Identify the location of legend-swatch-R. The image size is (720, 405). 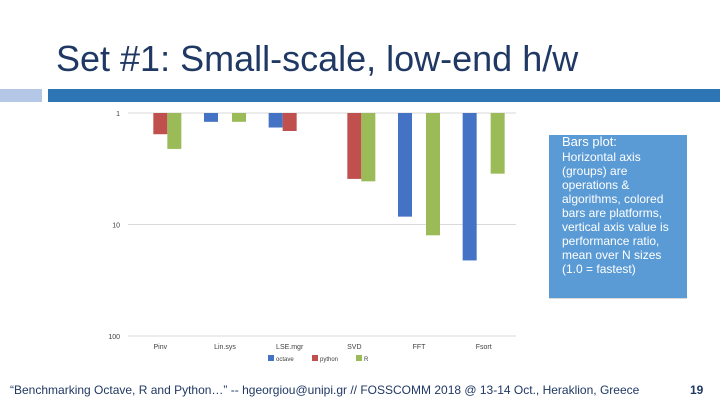
(359, 358).